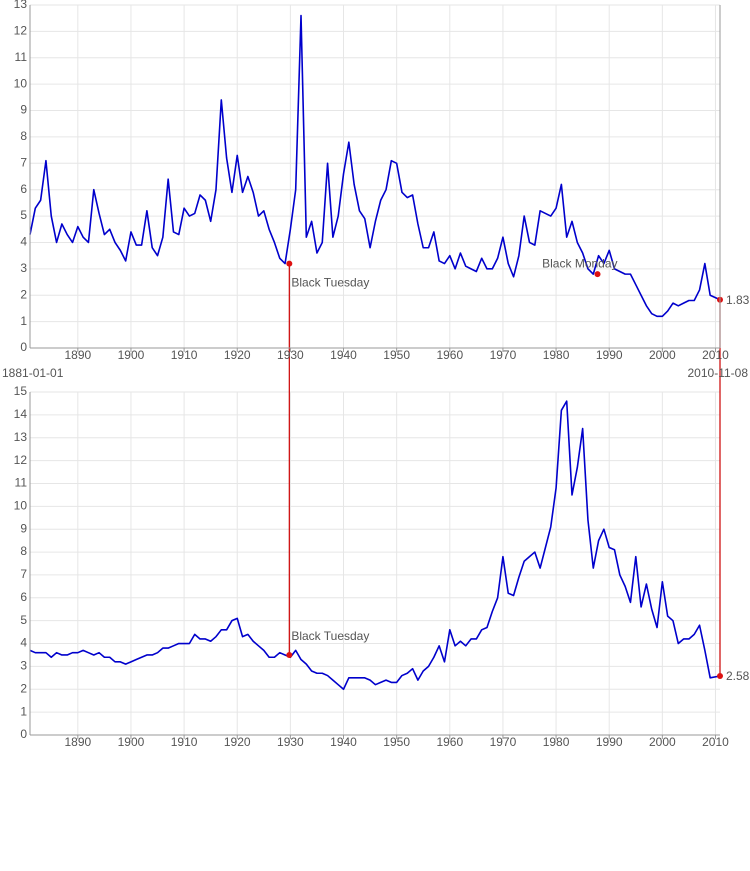 The width and height of the screenshot is (750, 871). Describe the element at coordinates (738, 300) in the screenshot. I see `annotation-label: 1.83` at that location.